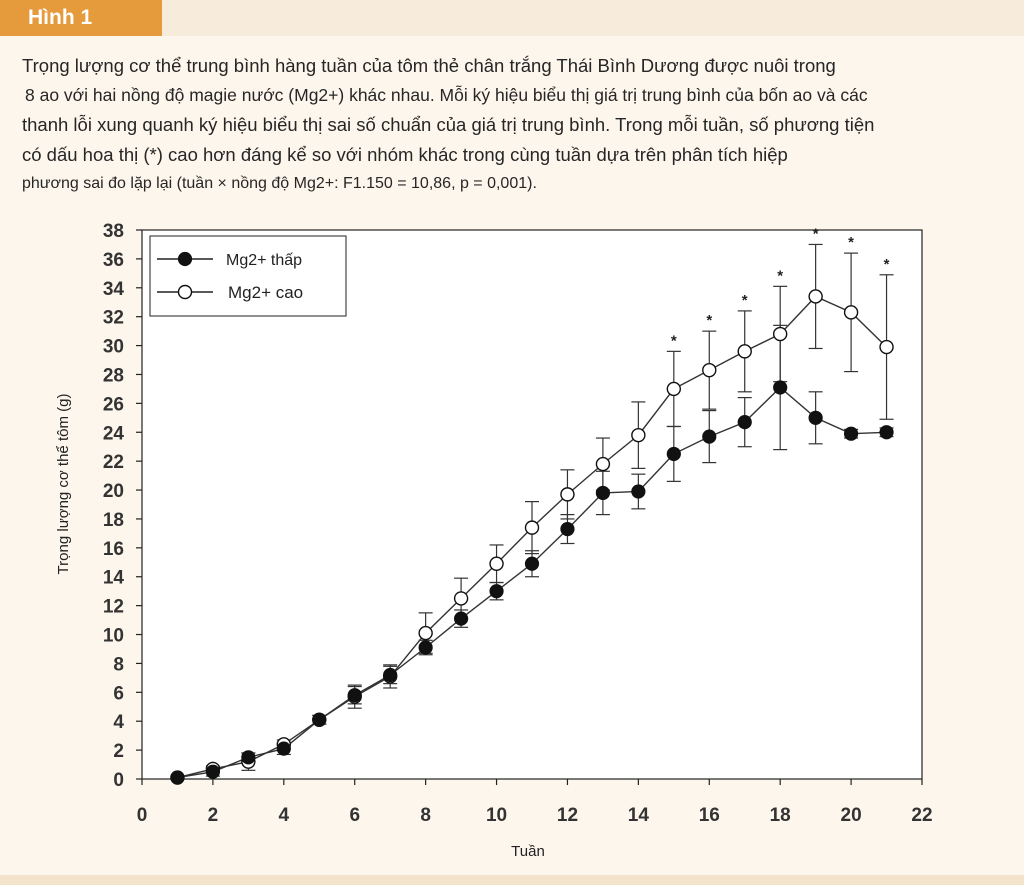  What do you see at coordinates (528, 851) in the screenshot?
I see `x-axis-title: Tuần` at bounding box center [528, 851].